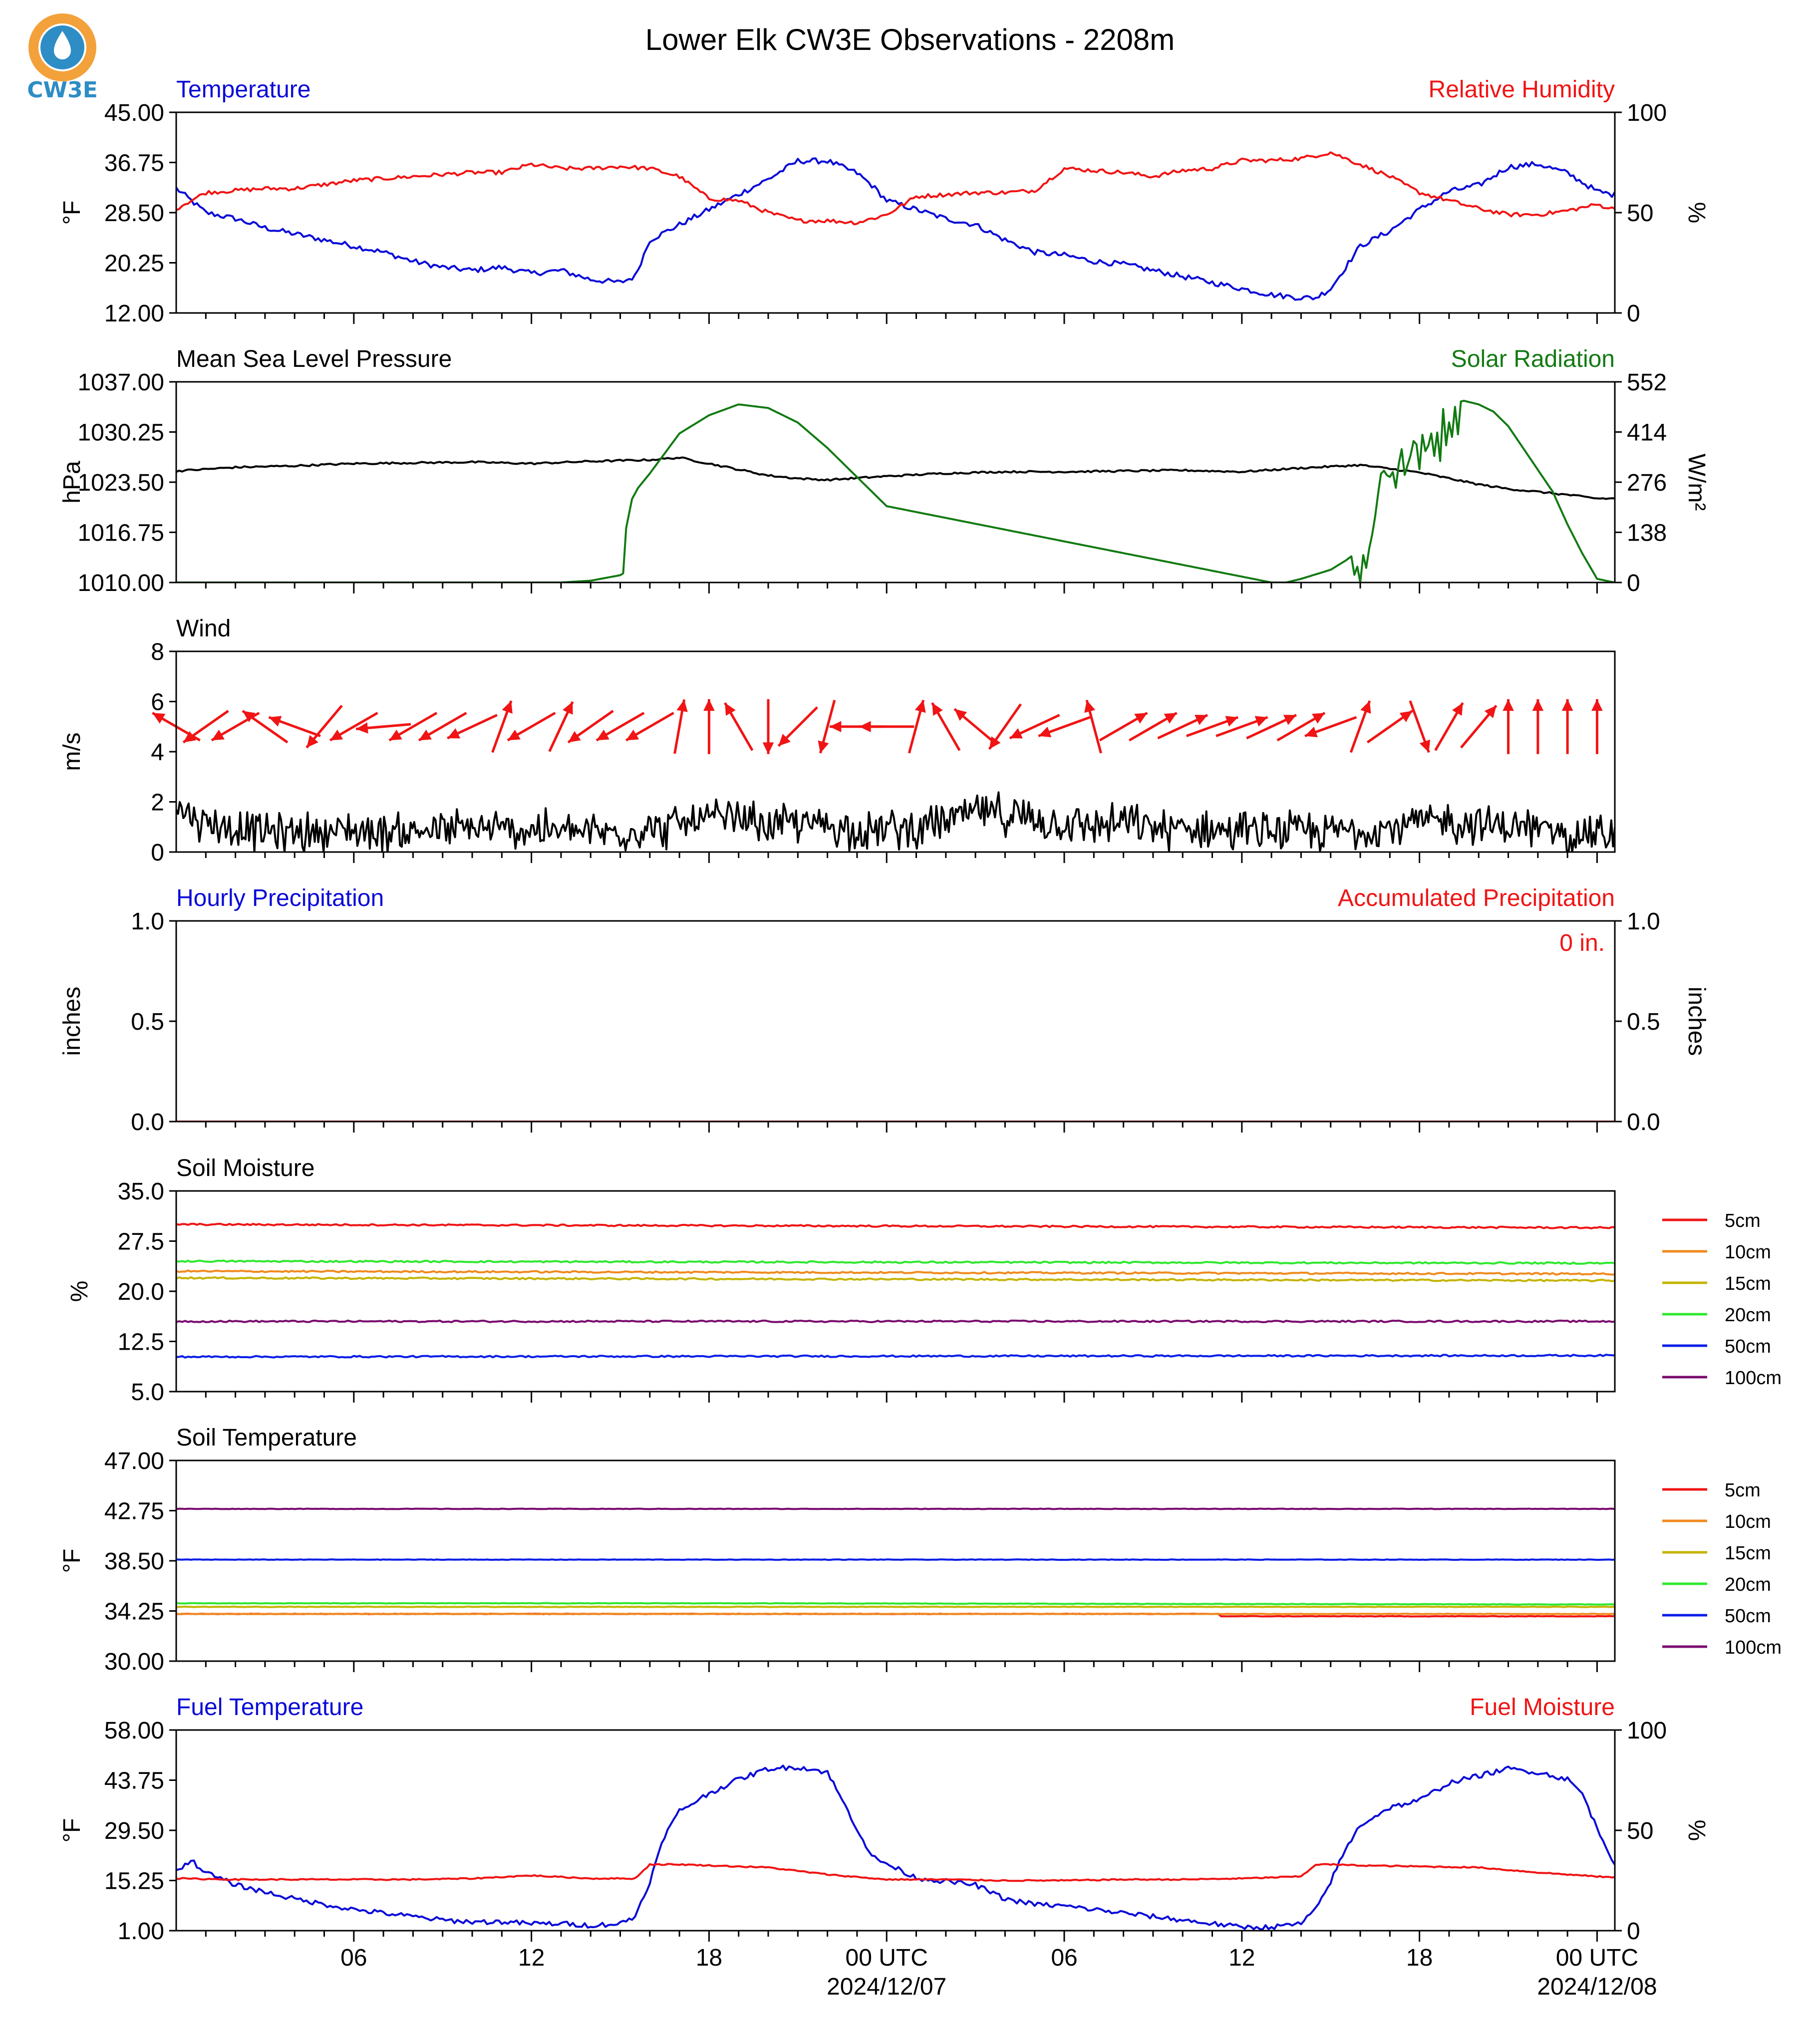 This screenshot has height=2028, width=1820. What do you see at coordinates (147, 1022) in the screenshot?
I see `ytick-label-left: 0.5` at bounding box center [147, 1022].